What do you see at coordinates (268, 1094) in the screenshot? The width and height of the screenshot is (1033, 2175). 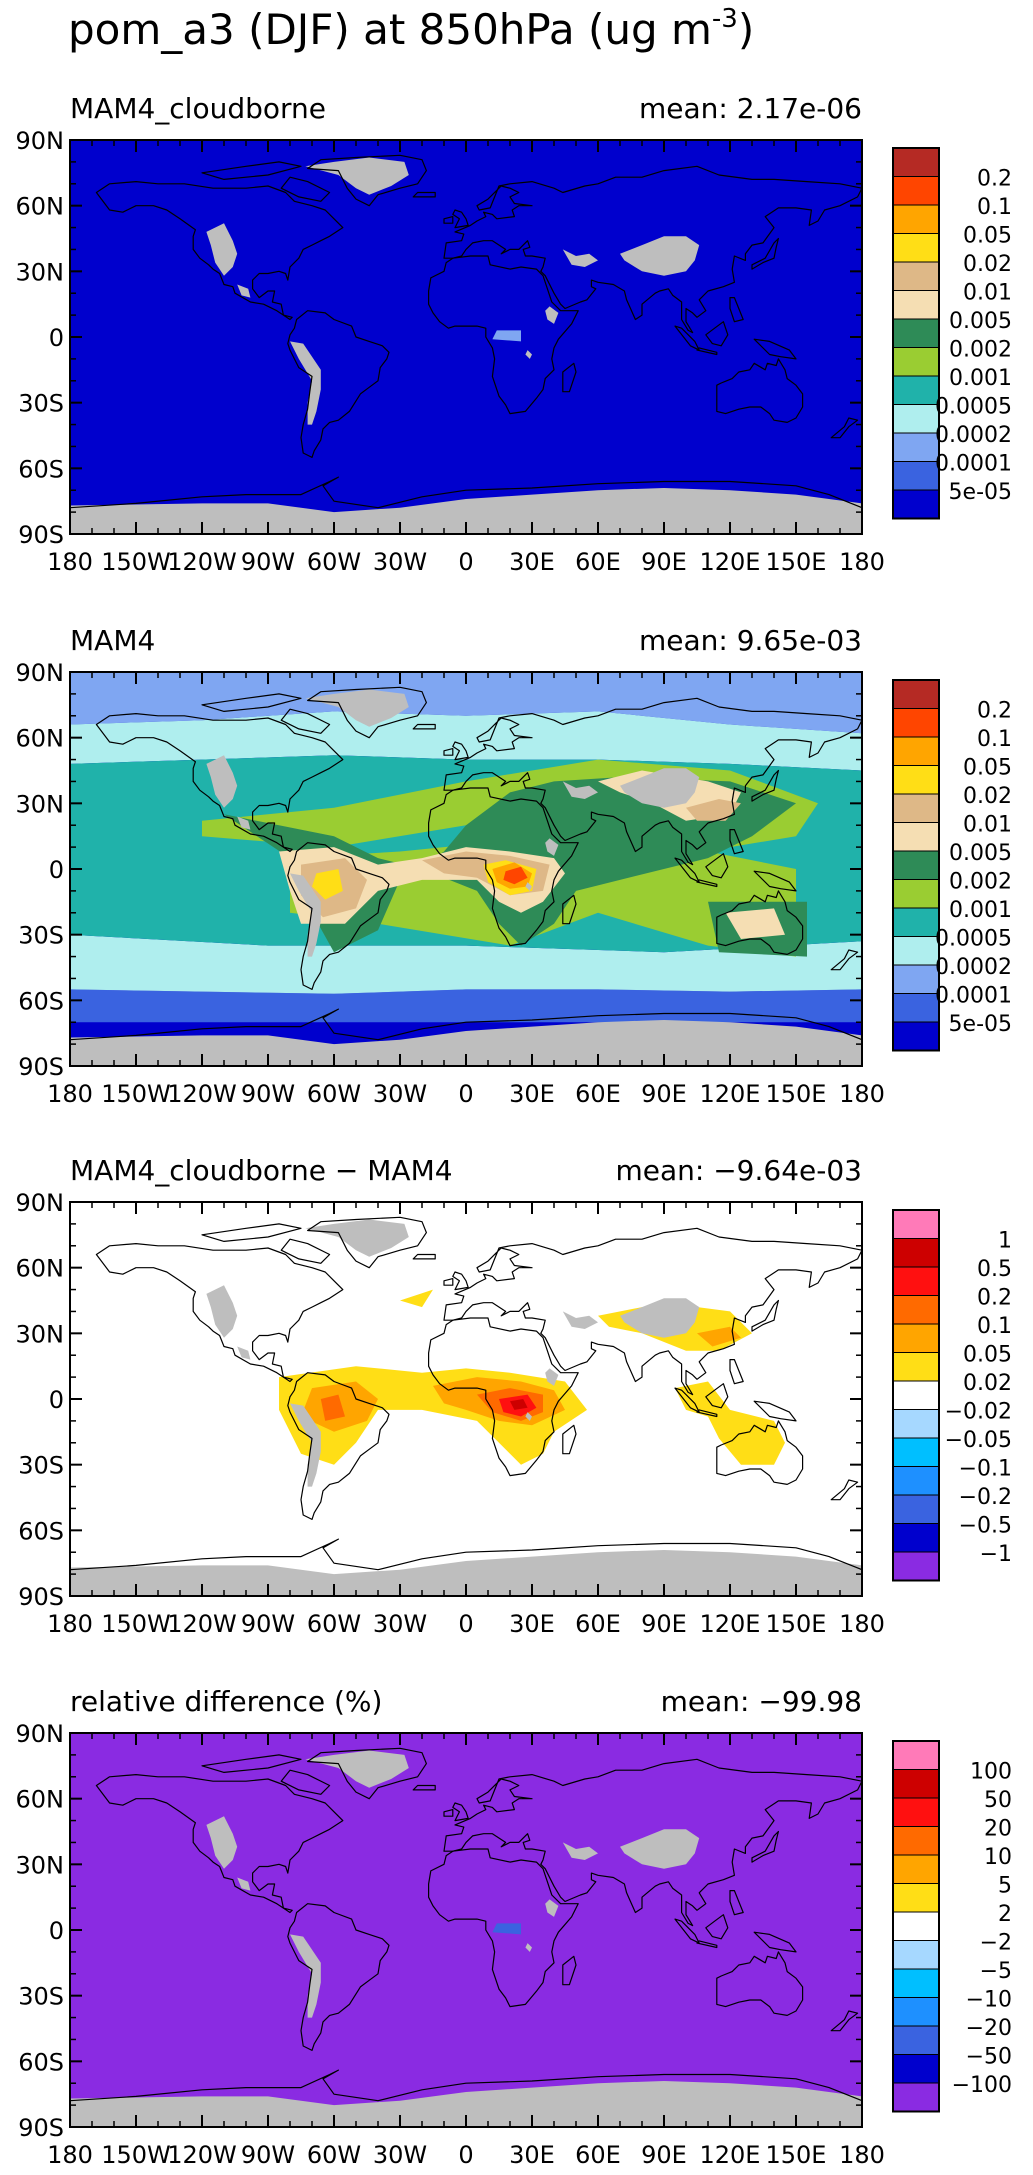 I see `lon-tick-label: 90W` at bounding box center [268, 1094].